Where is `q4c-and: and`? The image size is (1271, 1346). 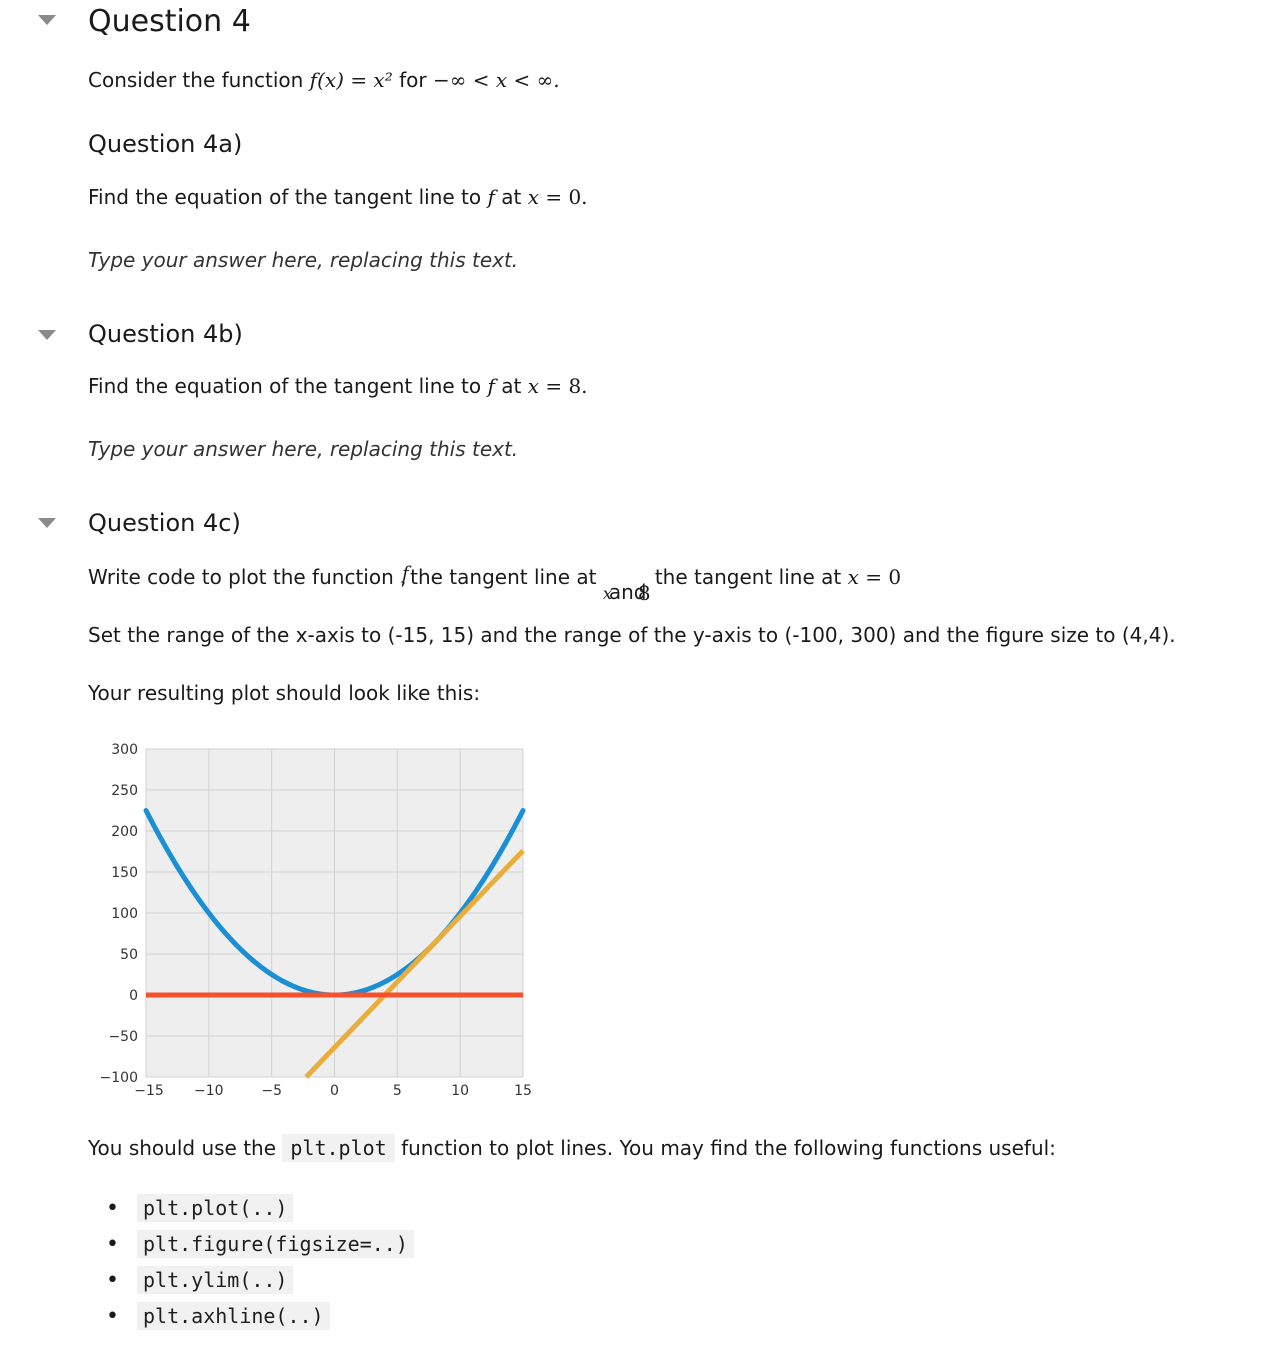
q4c-and: and is located at coordinates (627, 592).